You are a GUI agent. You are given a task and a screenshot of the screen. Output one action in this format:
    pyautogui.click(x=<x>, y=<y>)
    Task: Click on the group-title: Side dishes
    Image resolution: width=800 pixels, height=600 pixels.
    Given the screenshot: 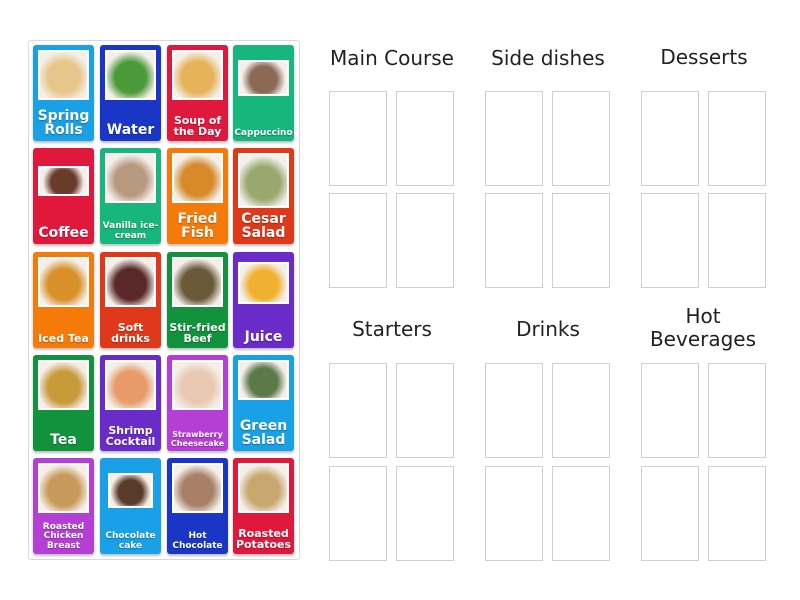 What is the action you would take?
    pyautogui.click(x=548, y=58)
    